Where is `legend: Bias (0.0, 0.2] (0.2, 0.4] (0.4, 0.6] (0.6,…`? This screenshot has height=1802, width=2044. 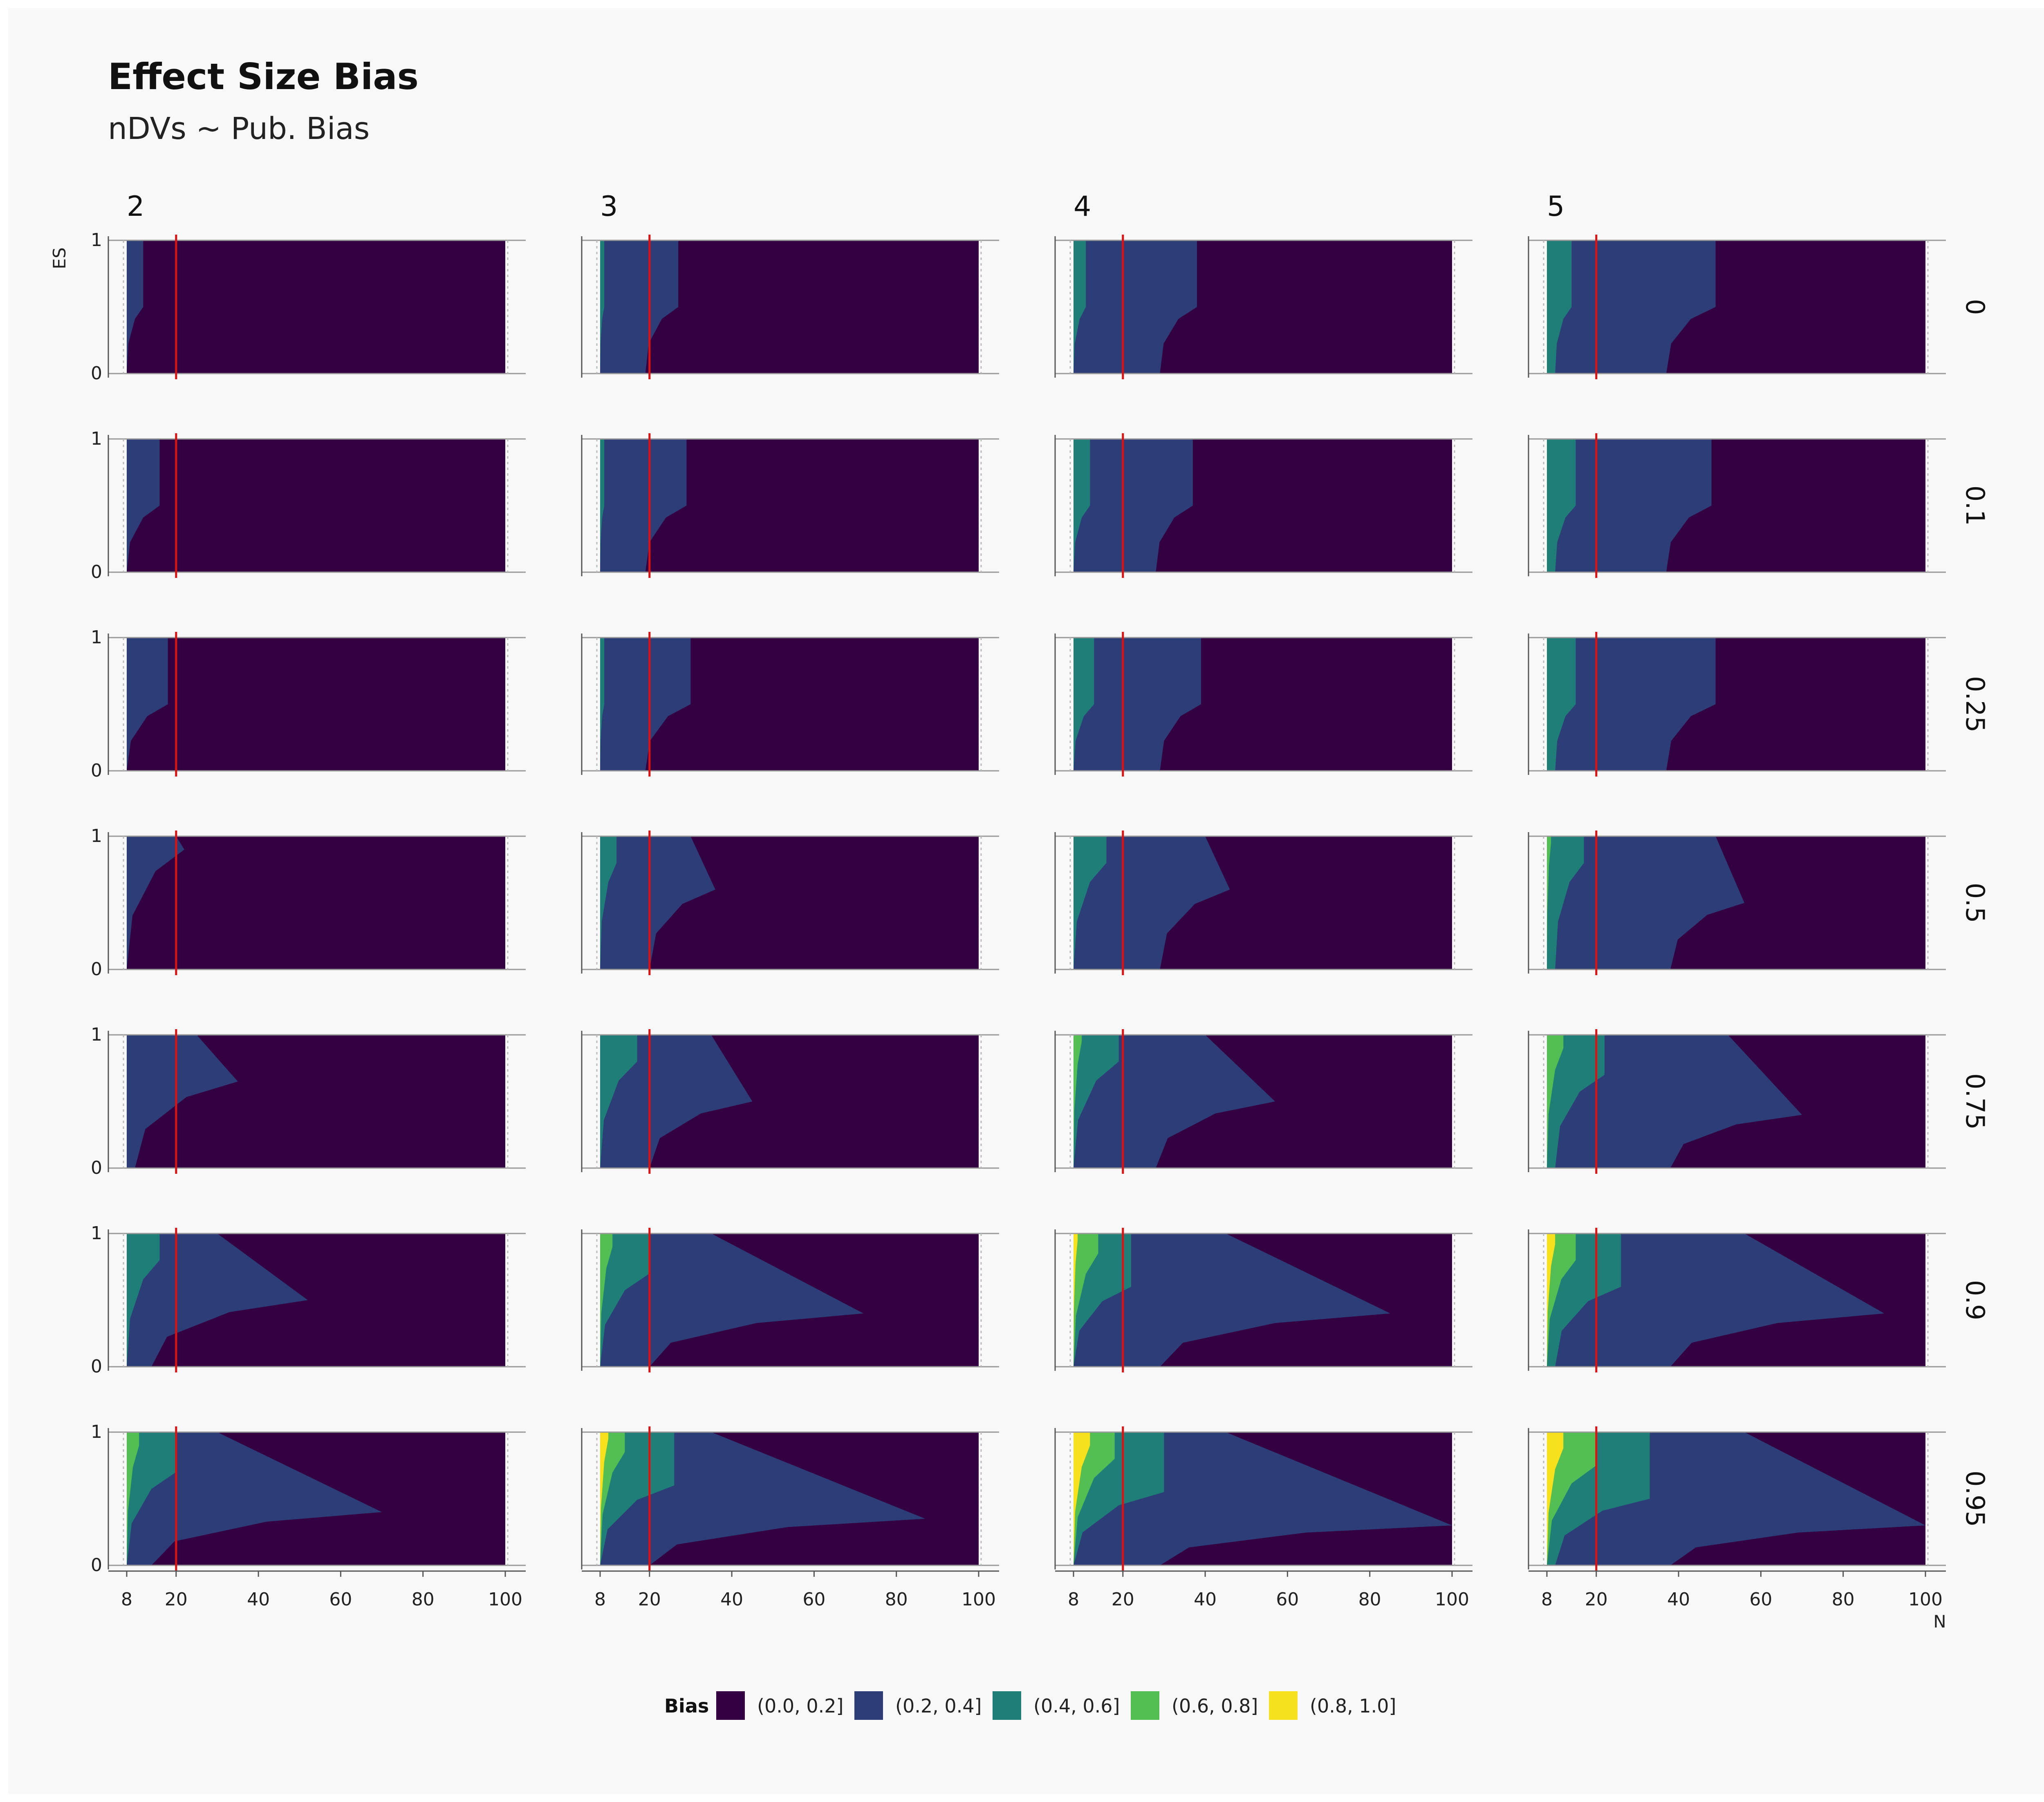
legend: Bias (0.0, 0.2] (0.2, 0.4] (0.4, 0.6] (0.6,… is located at coordinates (1030, 1705).